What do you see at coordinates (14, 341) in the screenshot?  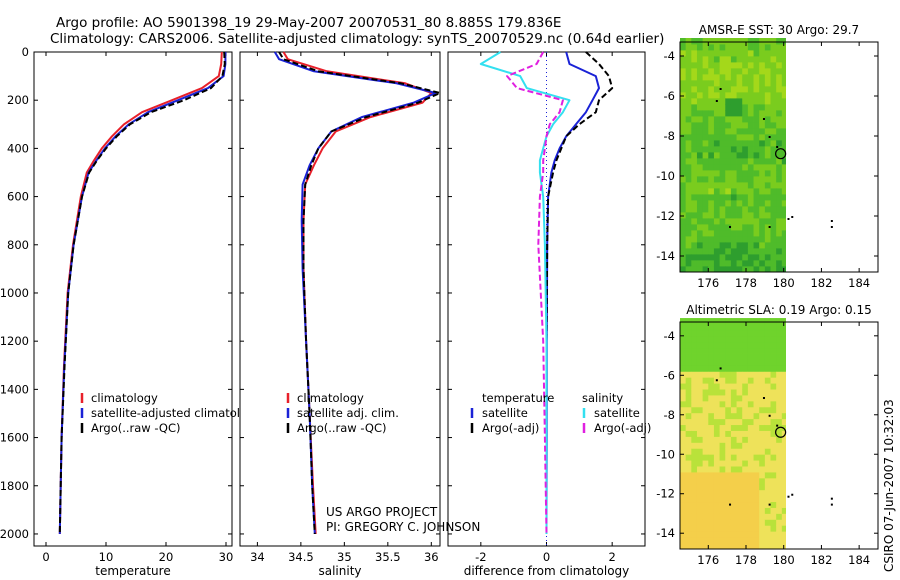 I see `temperature-ytick-label: 1200` at bounding box center [14, 341].